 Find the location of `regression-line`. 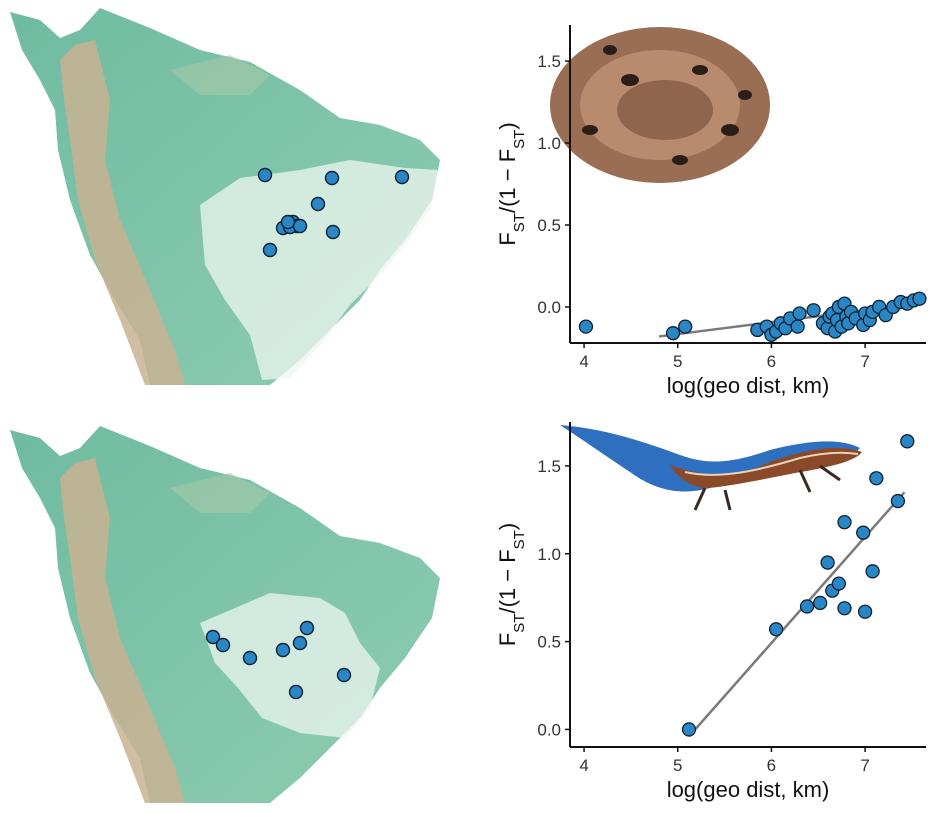

regression-line is located at coordinates (797, 614).